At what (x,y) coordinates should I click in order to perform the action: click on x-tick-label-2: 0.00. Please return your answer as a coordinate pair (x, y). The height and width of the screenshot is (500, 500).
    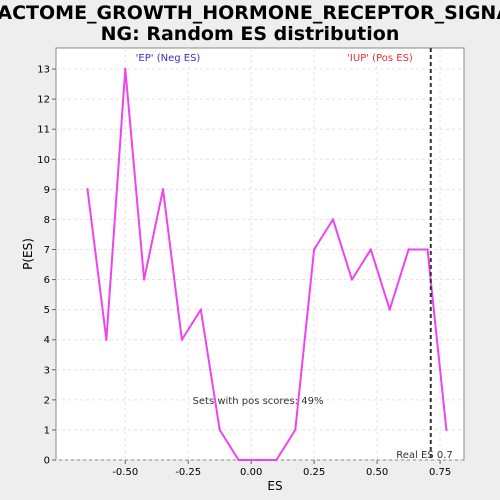
    Looking at the image, I should click on (251, 472).